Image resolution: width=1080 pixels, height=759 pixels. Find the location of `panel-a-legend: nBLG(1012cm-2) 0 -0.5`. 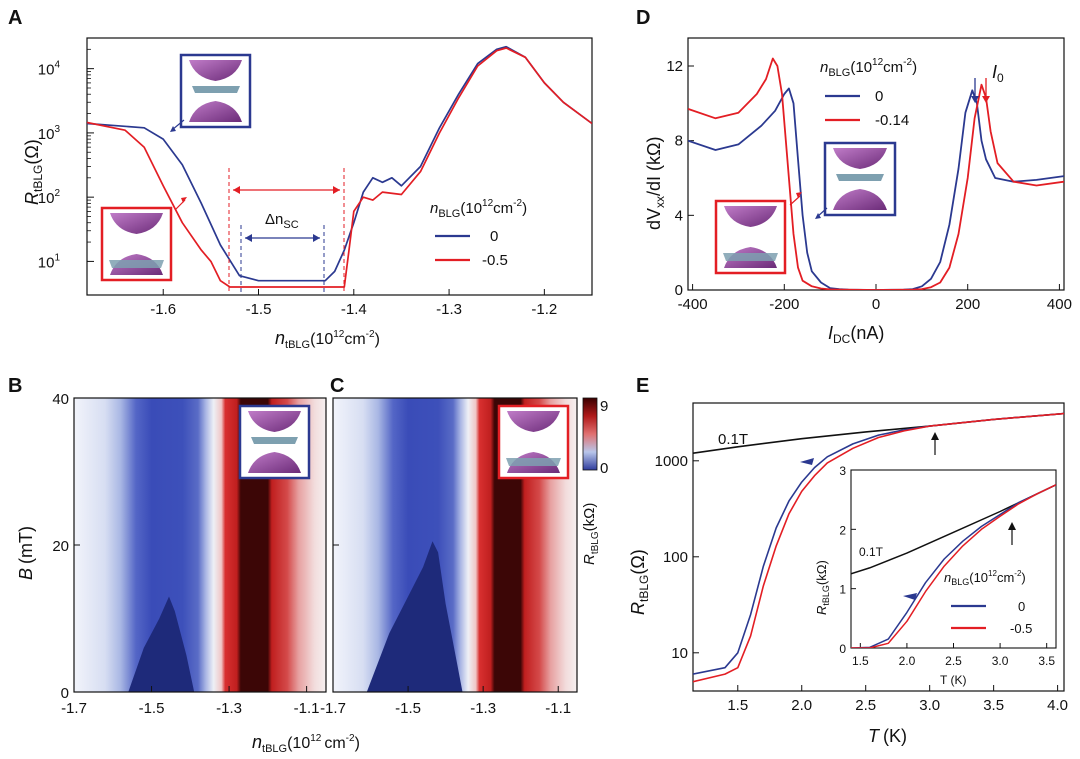

panel-a-legend: nBLG(1012cm-2) 0 -0.5 is located at coordinates (478, 233).